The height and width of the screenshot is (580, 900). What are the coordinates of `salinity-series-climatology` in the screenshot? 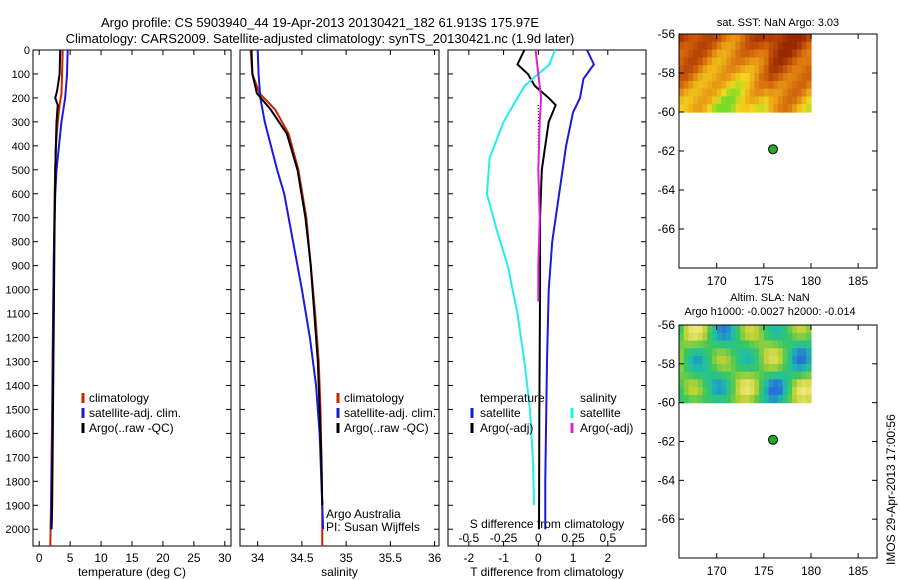 It's located at (286, 297).